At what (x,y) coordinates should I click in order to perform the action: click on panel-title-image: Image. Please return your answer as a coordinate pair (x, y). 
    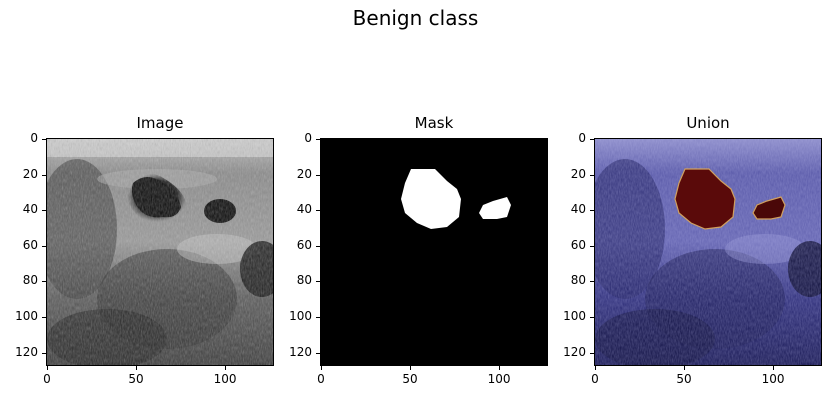
    Looking at the image, I should click on (160, 123).